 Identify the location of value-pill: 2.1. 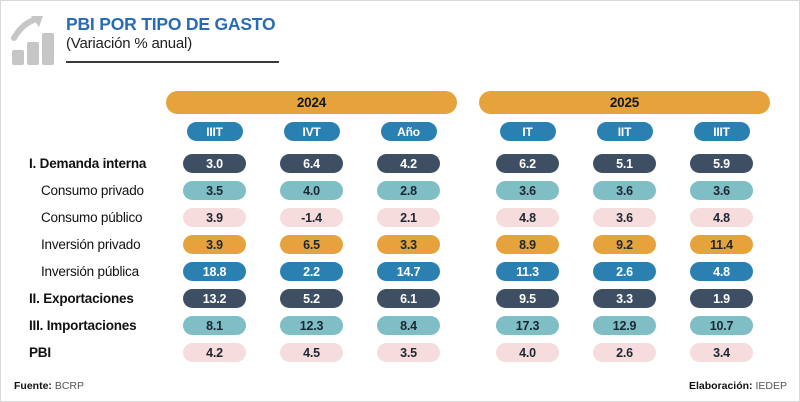
(408, 217).